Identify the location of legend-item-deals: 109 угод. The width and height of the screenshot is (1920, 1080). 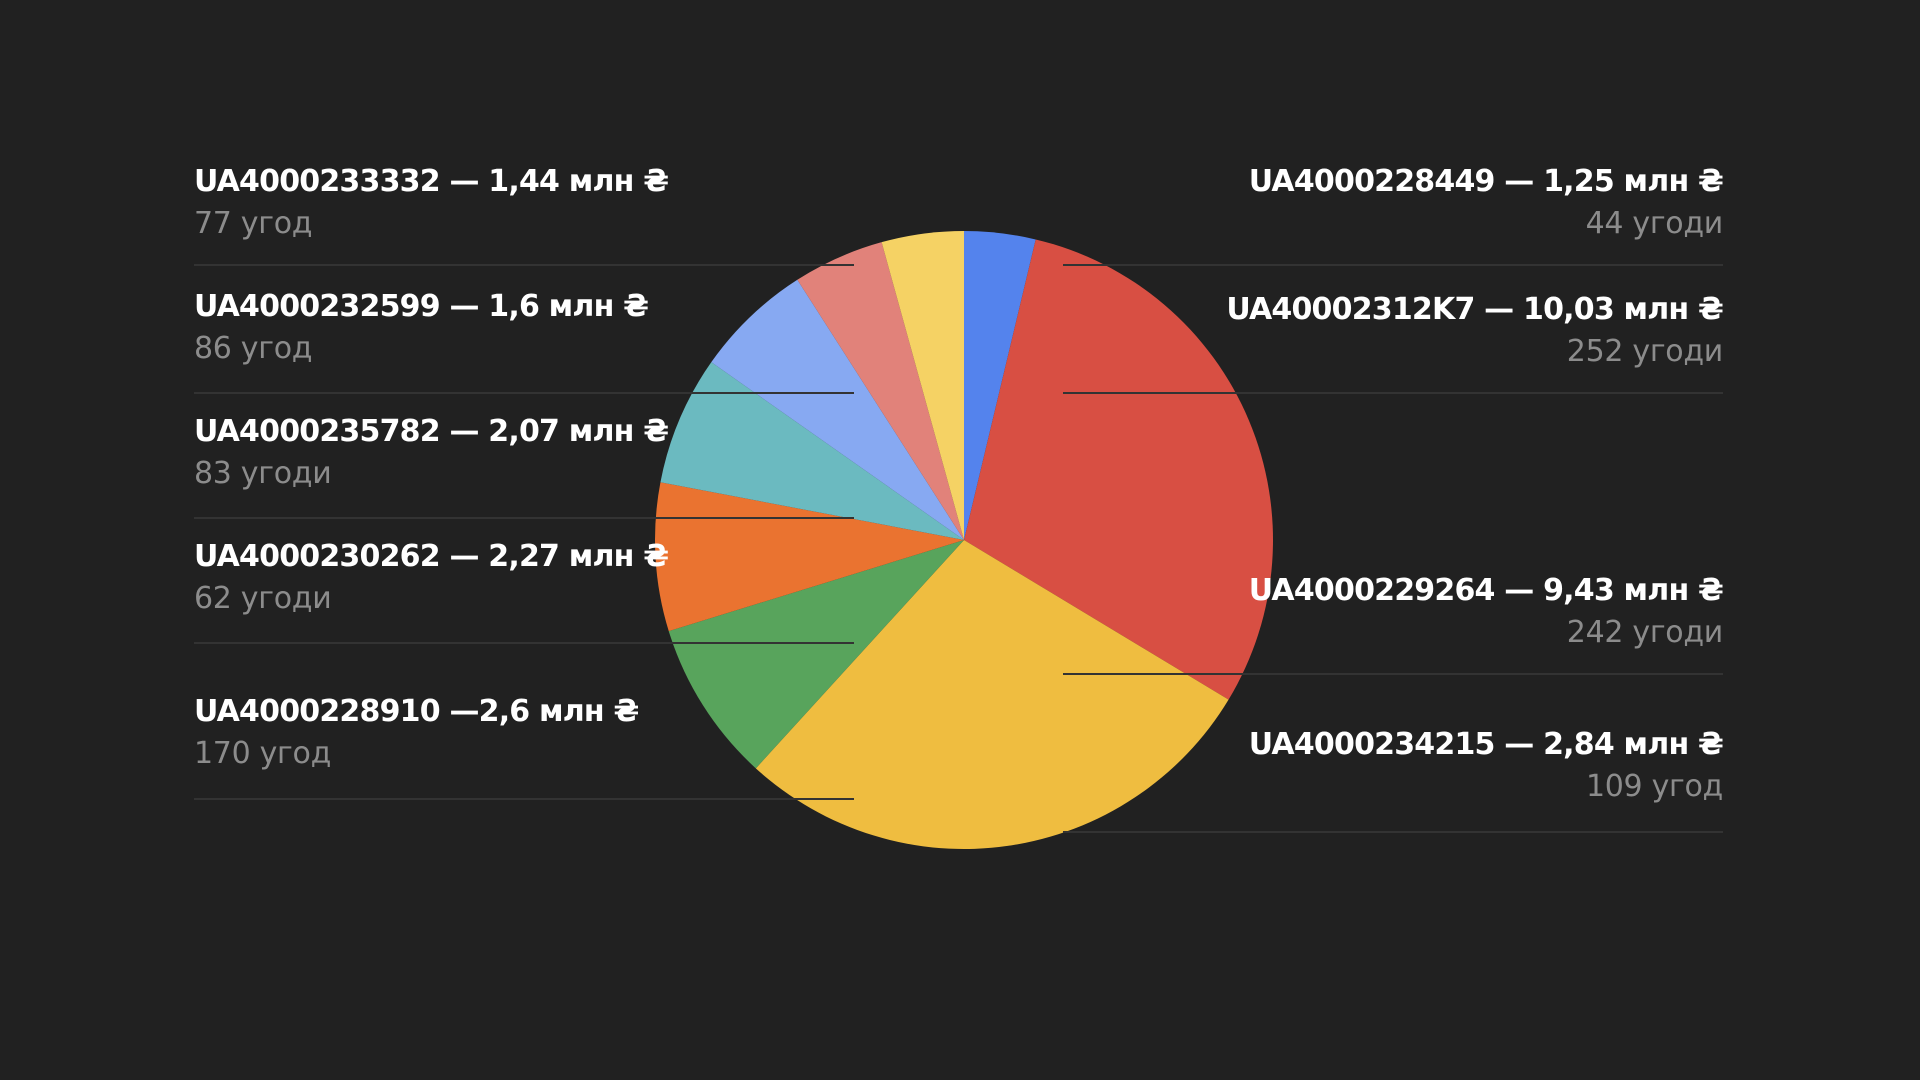
(1654, 786).